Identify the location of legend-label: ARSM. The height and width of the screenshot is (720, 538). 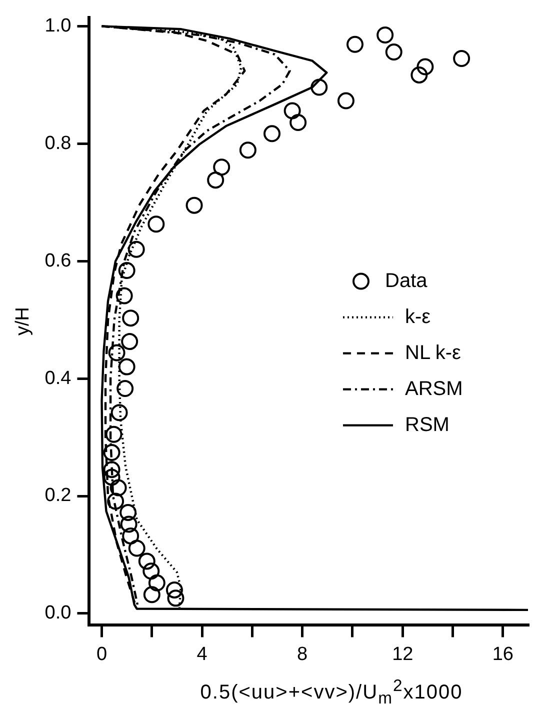
(434, 389).